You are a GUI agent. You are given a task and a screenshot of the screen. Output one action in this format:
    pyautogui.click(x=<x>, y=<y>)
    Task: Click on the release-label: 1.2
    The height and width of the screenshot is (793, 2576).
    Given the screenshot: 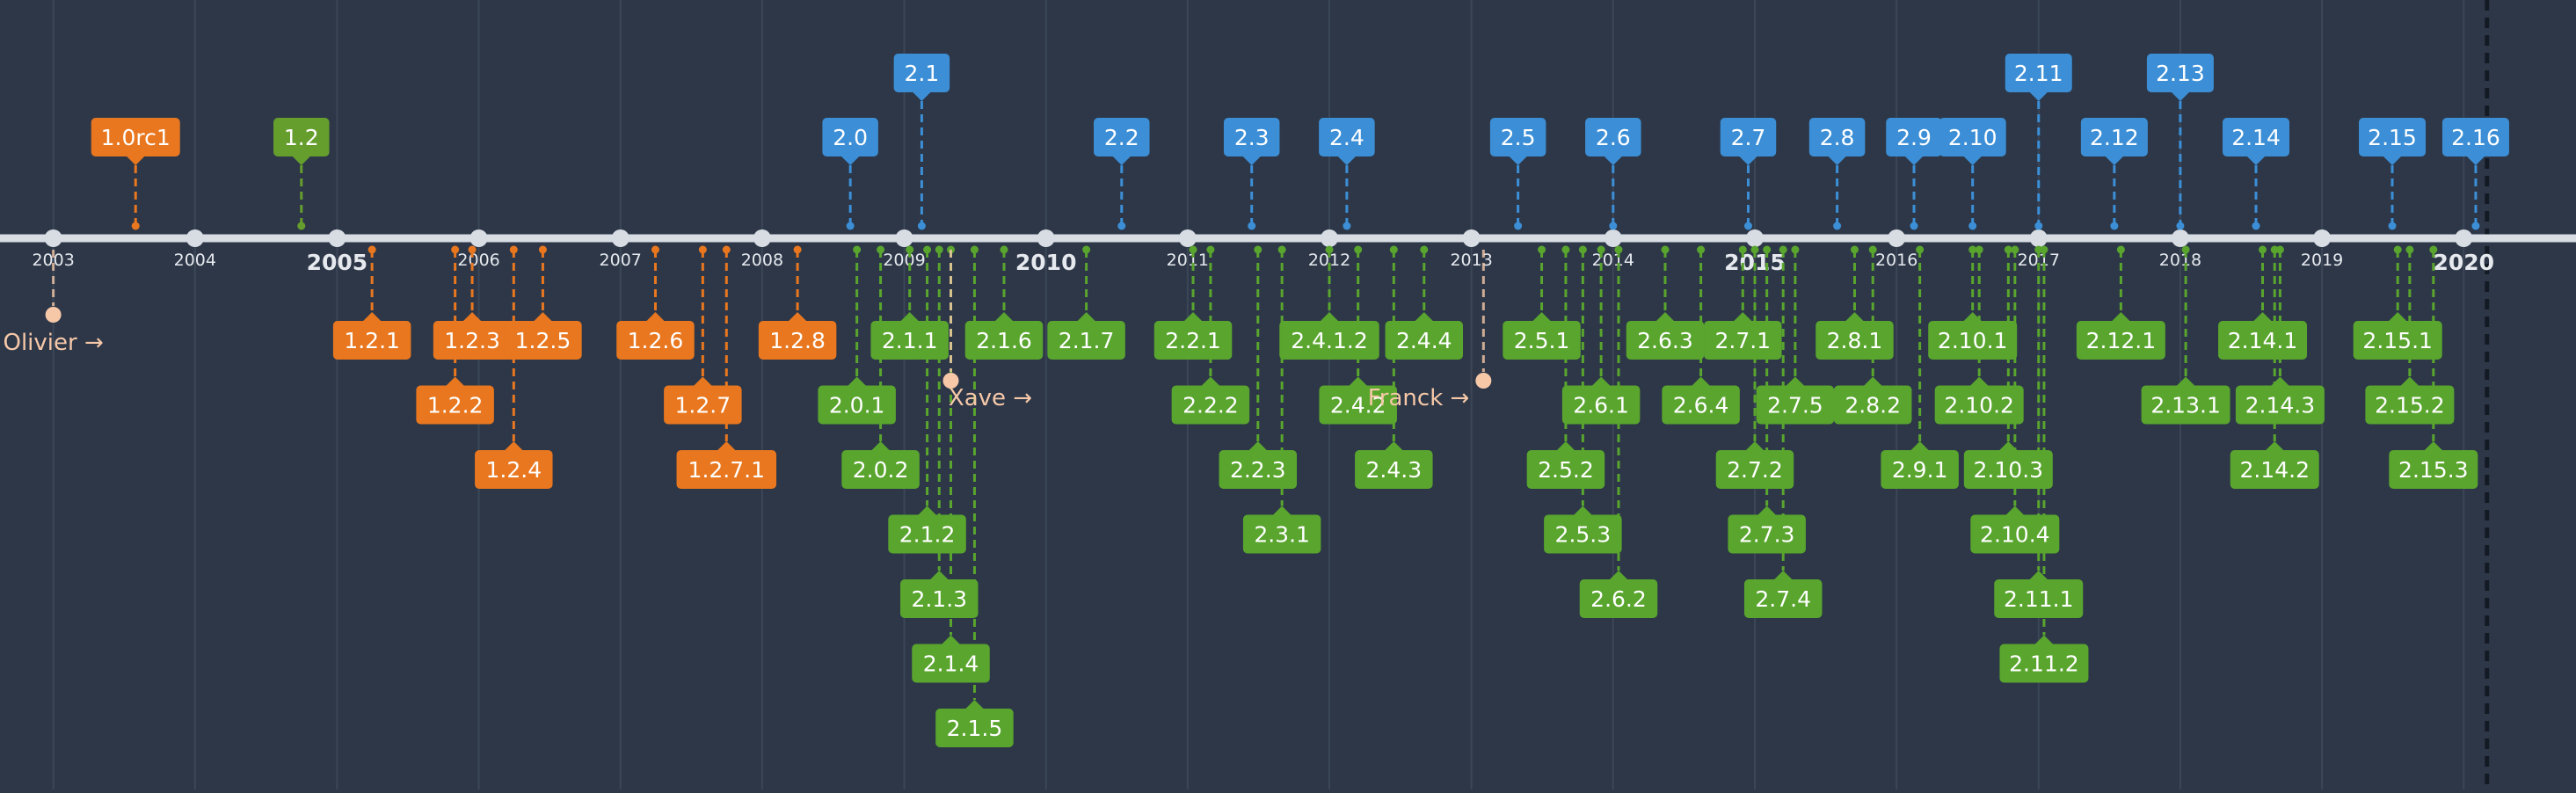 What is the action you would take?
    pyautogui.click(x=301, y=138)
    